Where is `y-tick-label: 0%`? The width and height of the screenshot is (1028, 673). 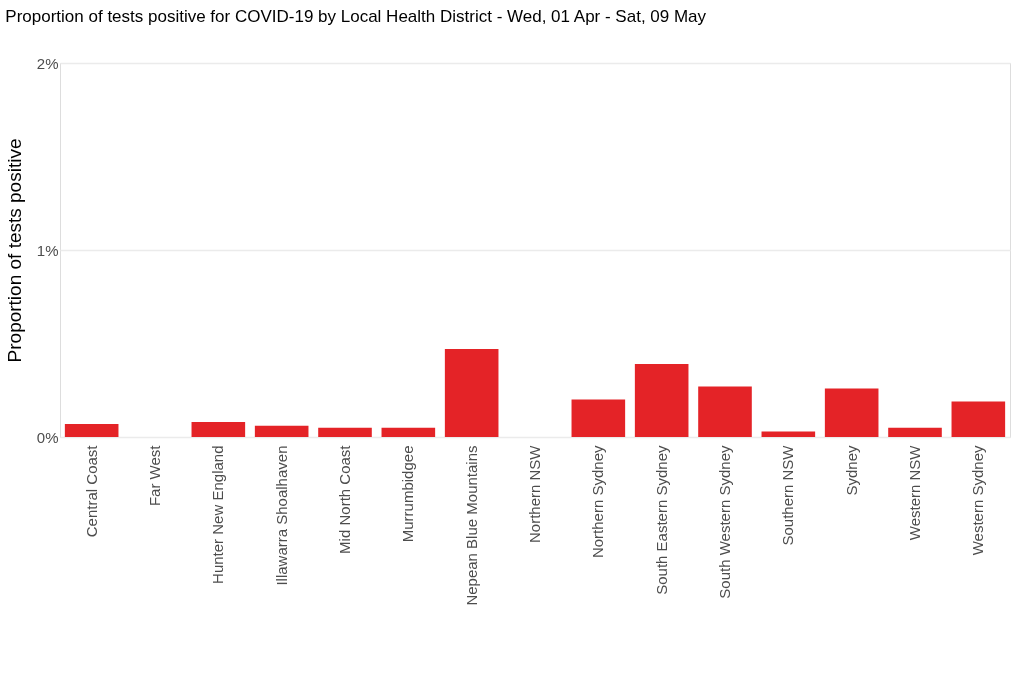
y-tick-label: 0% is located at coordinates (47, 437).